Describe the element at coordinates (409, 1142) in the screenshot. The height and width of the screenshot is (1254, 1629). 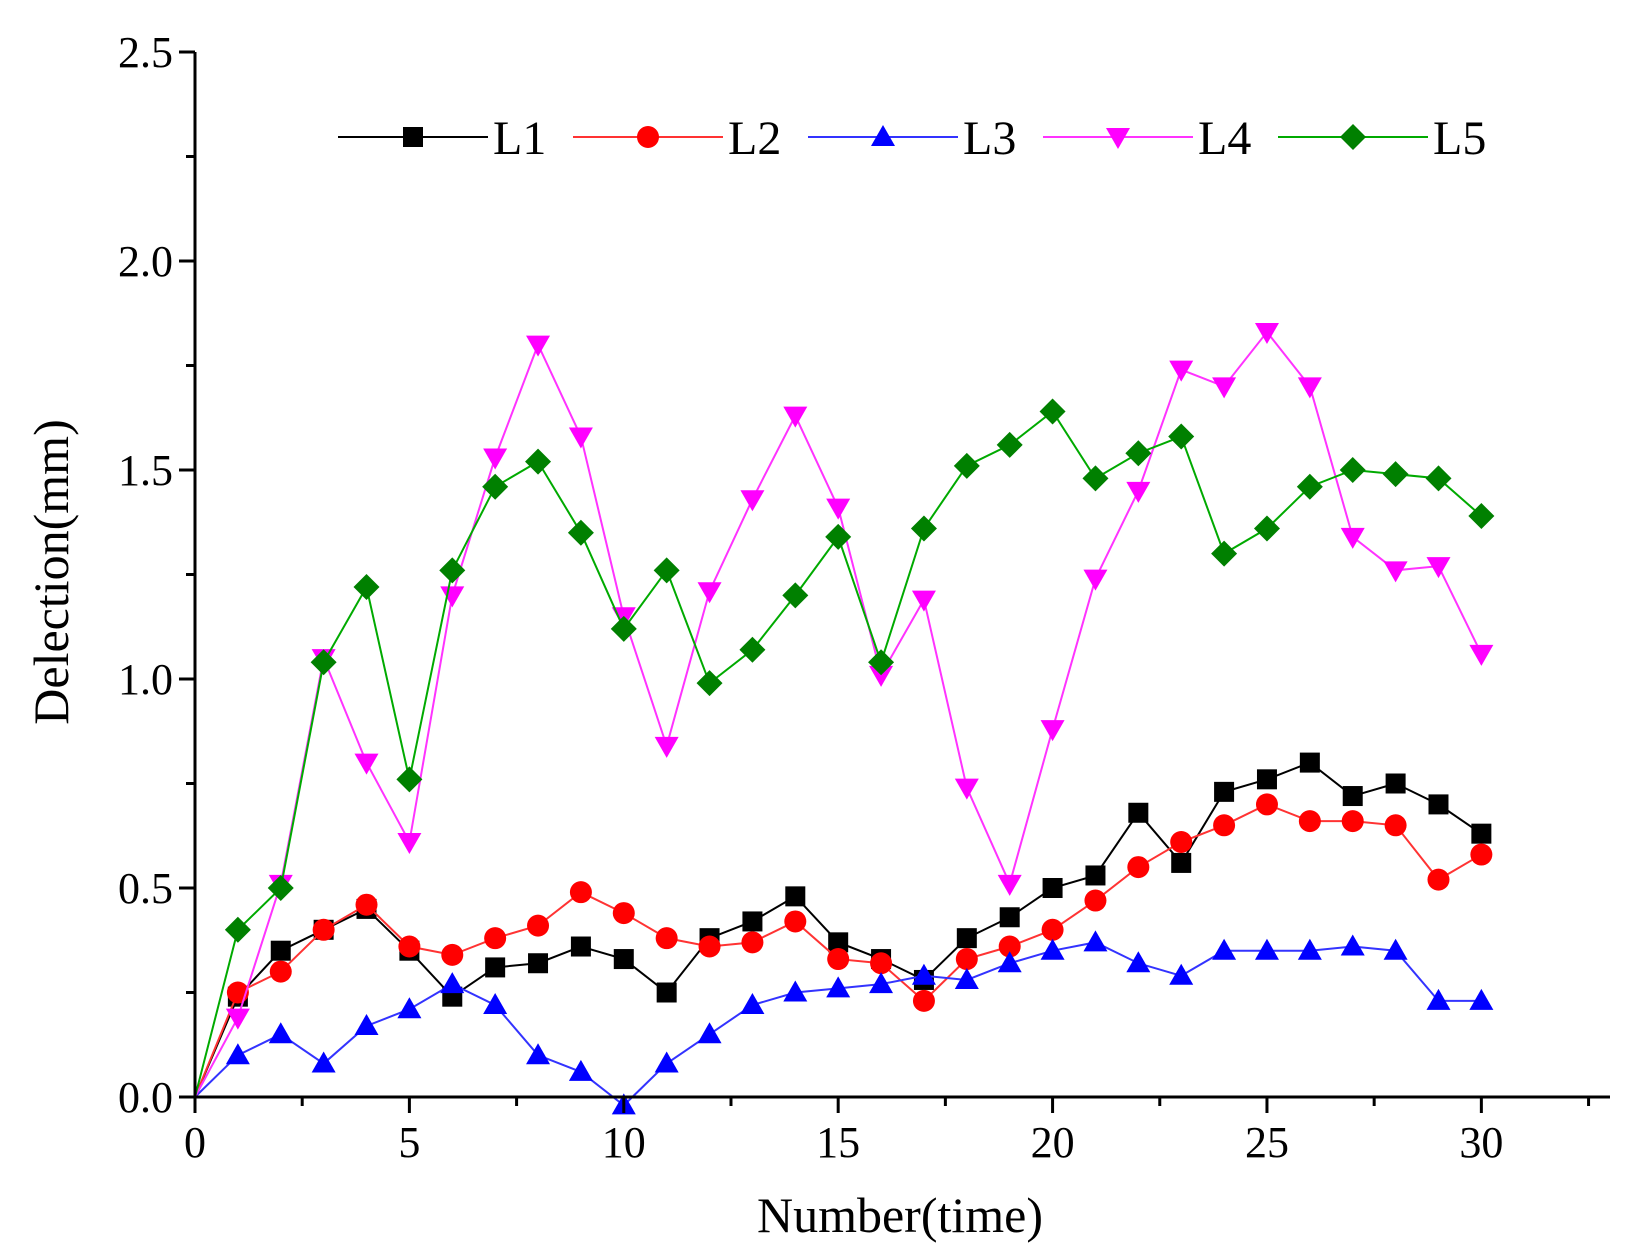
I see `x-tick-label: 5` at that location.